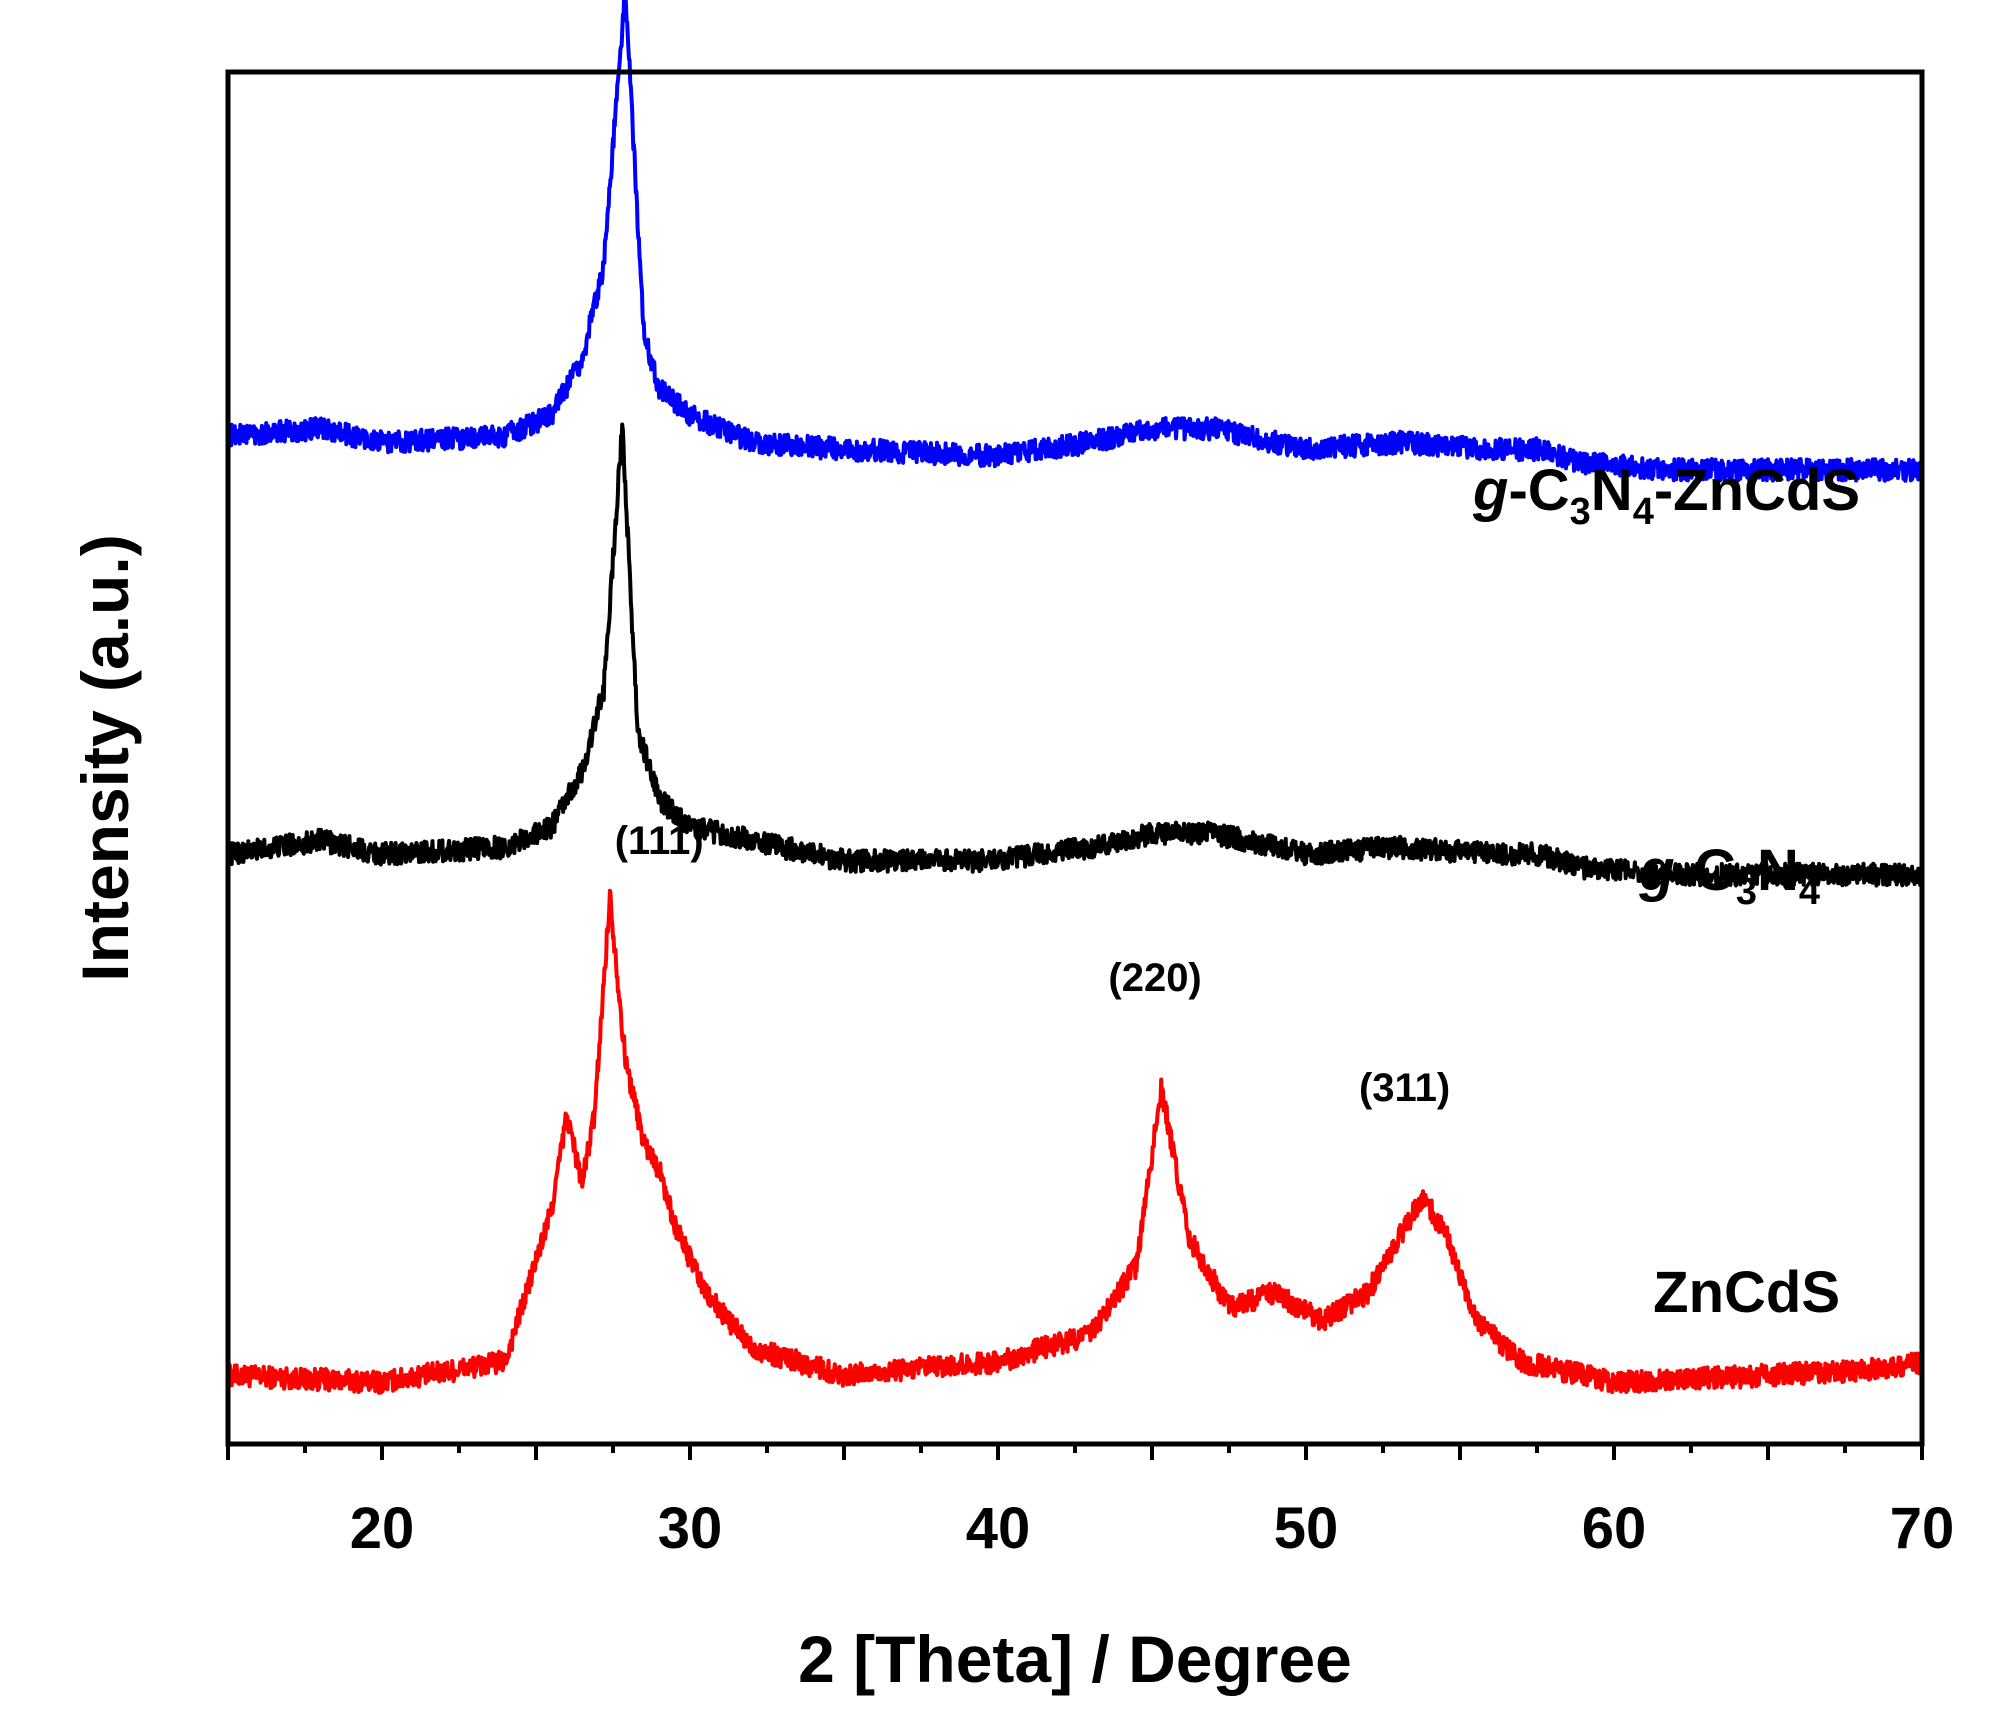 Image resolution: width=1994 pixels, height=1717 pixels. What do you see at coordinates (1922, 1528) in the screenshot?
I see `x-tick-label: 70` at bounding box center [1922, 1528].